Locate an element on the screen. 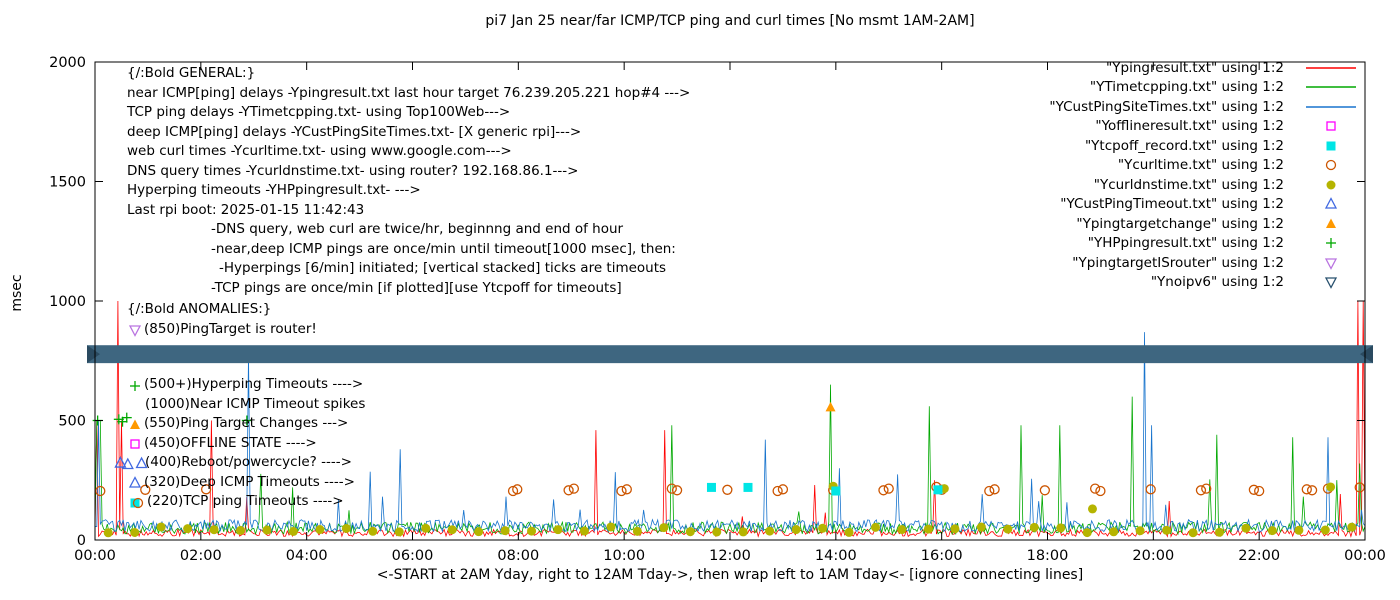 The height and width of the screenshot is (600, 1400). anomaly-line-text: (850)PingTarget is router! is located at coordinates (230, 328).